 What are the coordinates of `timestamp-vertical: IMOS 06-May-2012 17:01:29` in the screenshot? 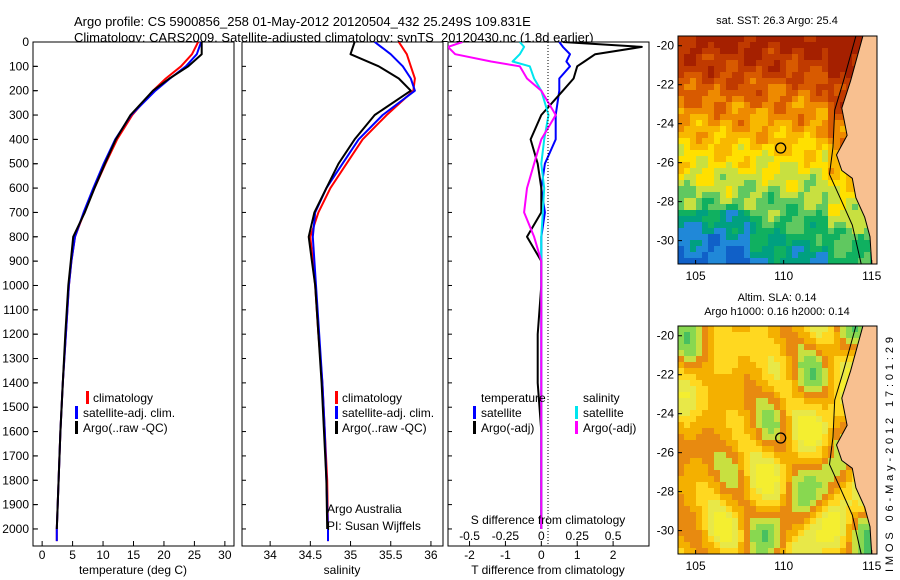 It's located at (890, 454).